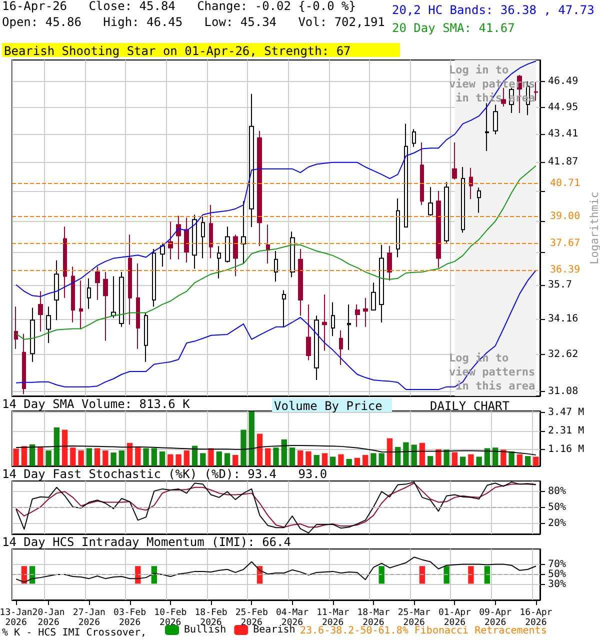 This screenshot has width=600, height=640. Describe the element at coordinates (563, 162) in the screenshot. I see `y-tick-label: 41.87` at that location.